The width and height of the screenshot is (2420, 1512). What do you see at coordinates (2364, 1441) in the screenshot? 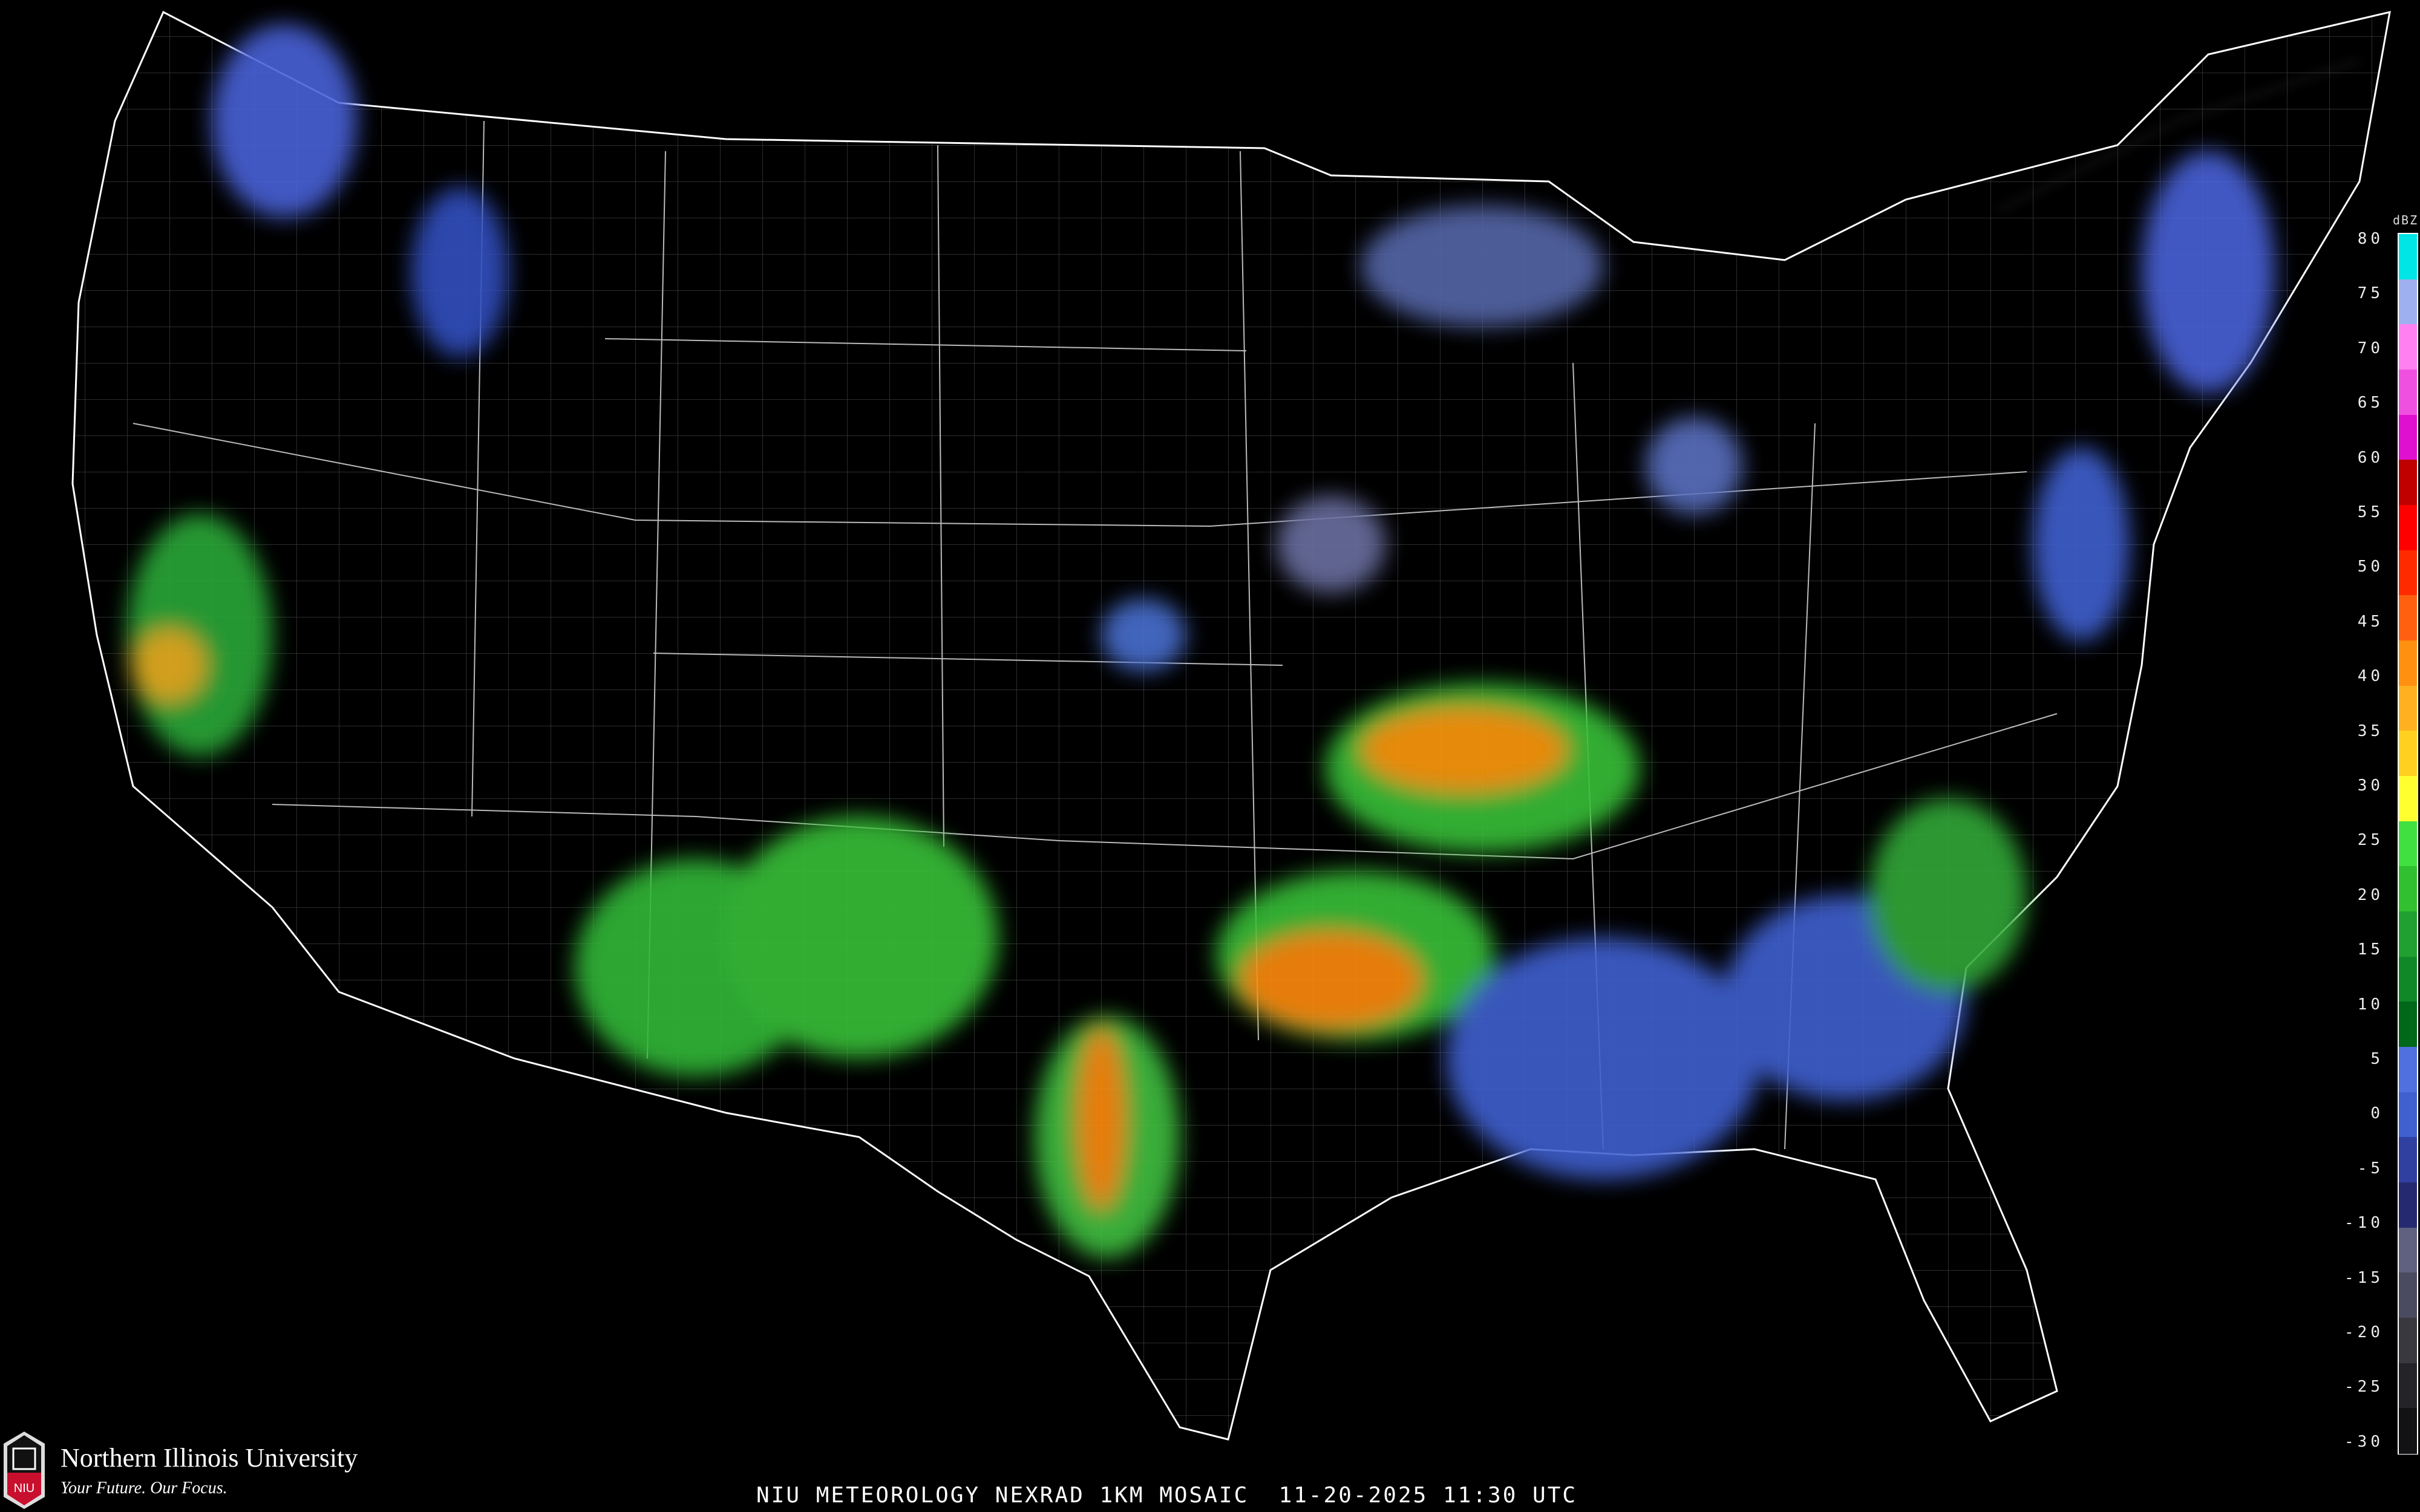
I see `legend-tick-label: -30` at bounding box center [2364, 1441].